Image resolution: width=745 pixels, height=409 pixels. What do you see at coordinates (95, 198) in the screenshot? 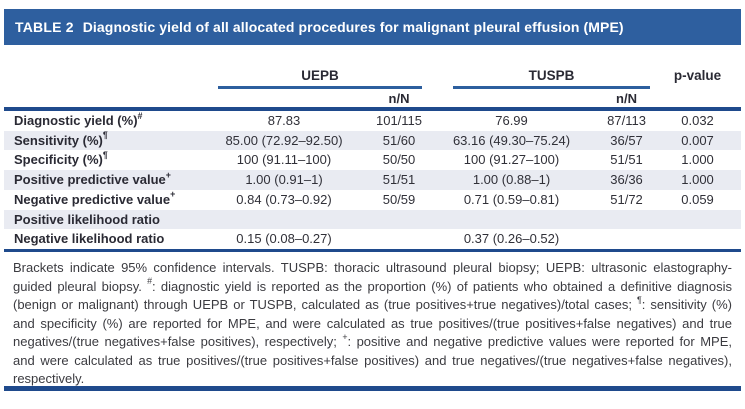
I see `row-label: Negative predictive value+` at bounding box center [95, 198].